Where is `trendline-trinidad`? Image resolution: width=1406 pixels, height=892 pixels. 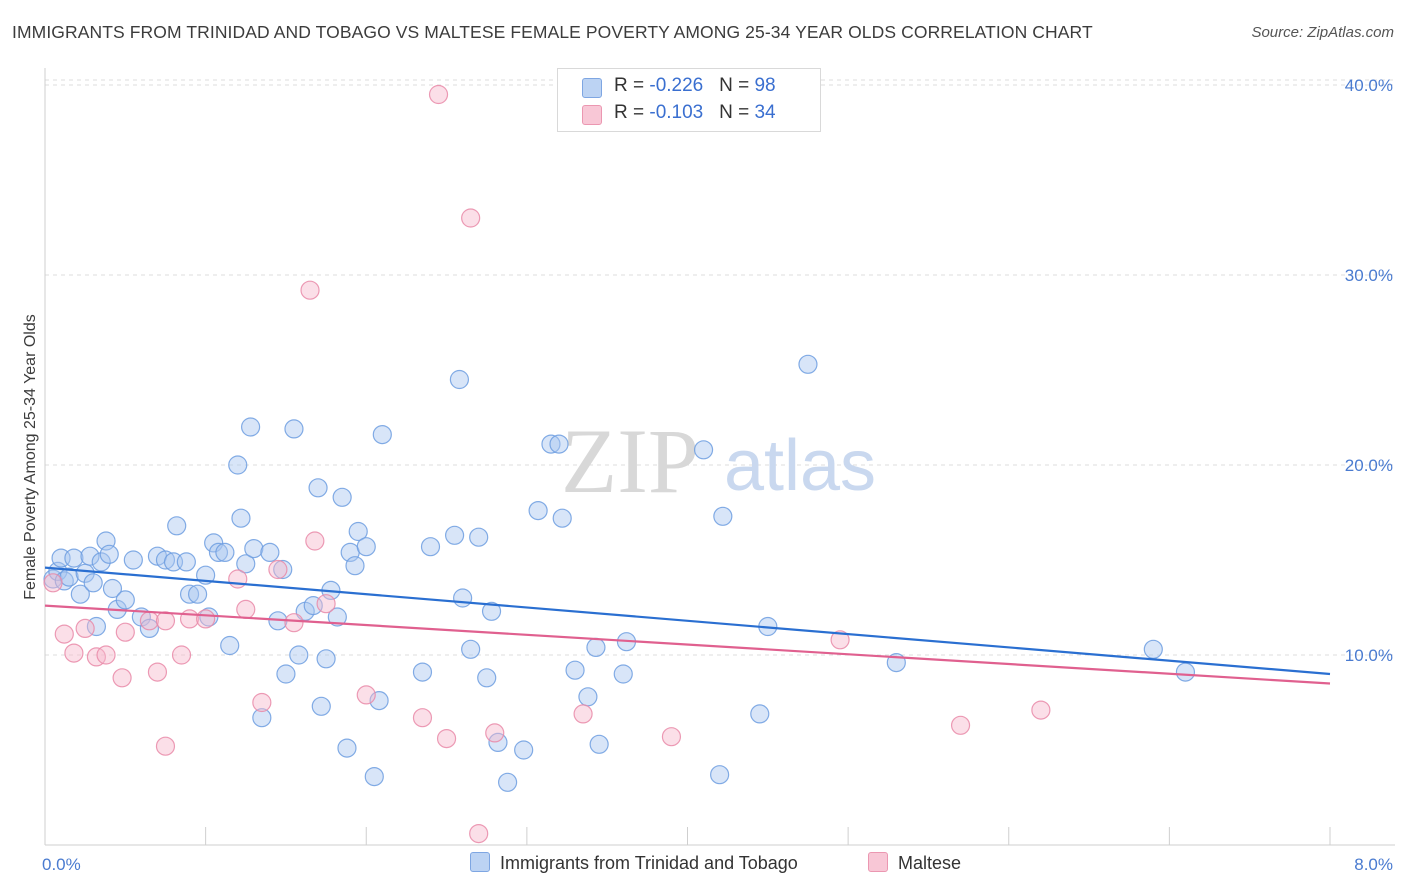 trendline-trinidad is located at coordinates (687, 621).